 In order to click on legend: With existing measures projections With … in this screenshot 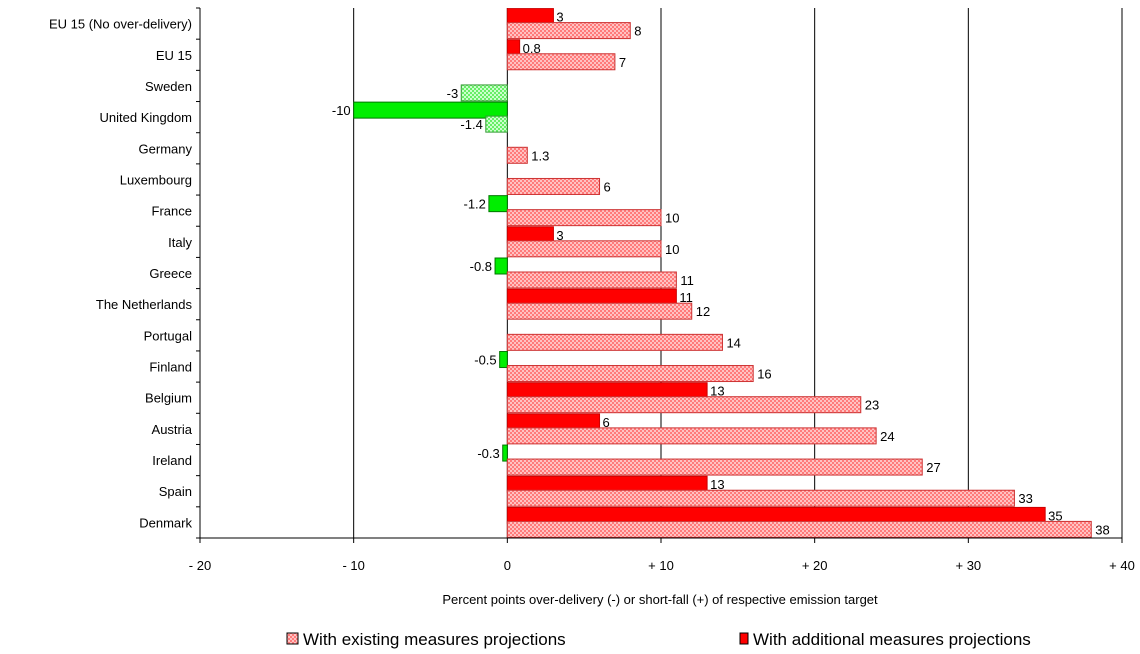, I will do `click(658, 639)`.